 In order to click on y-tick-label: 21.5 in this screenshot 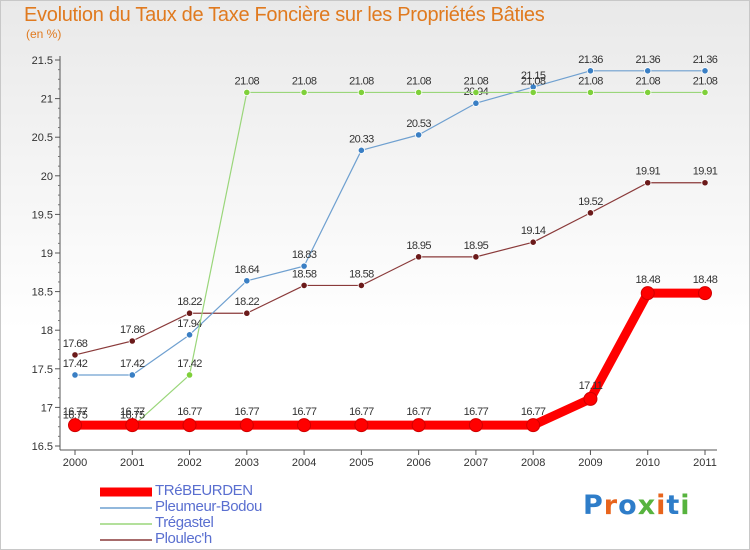, I will do `click(42, 61)`.